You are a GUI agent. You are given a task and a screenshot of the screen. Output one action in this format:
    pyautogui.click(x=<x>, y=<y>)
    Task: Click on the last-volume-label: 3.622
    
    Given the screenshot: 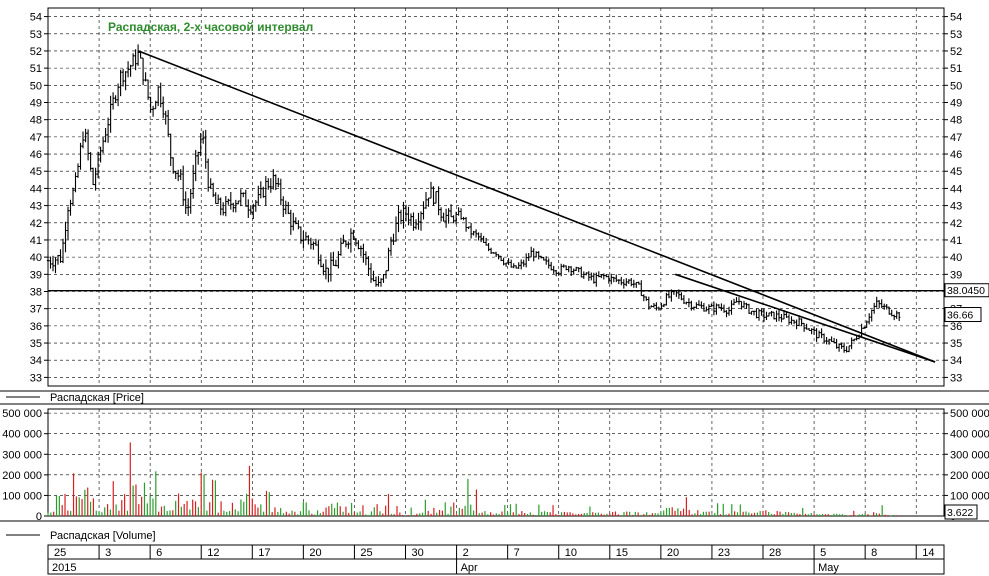 What is the action you would take?
    pyautogui.click(x=960, y=513)
    